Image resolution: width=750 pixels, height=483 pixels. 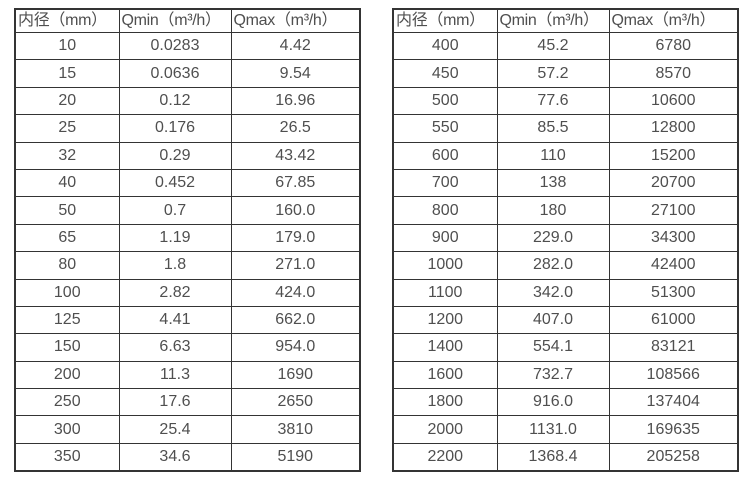 I want to click on data-cell: 61000, so click(x=673, y=320).